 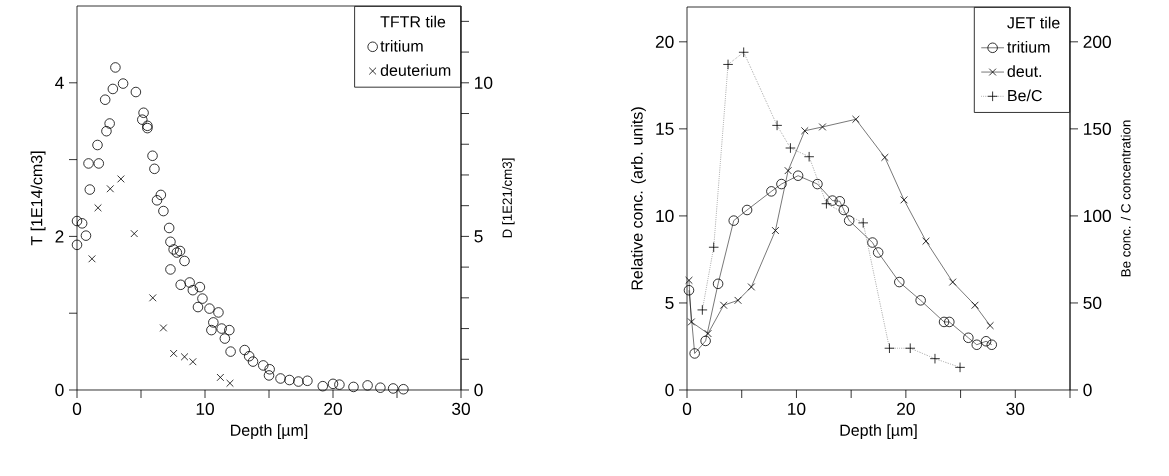 What do you see at coordinates (484, 82) in the screenshot?
I see `y2-tick-label: 10` at bounding box center [484, 82].